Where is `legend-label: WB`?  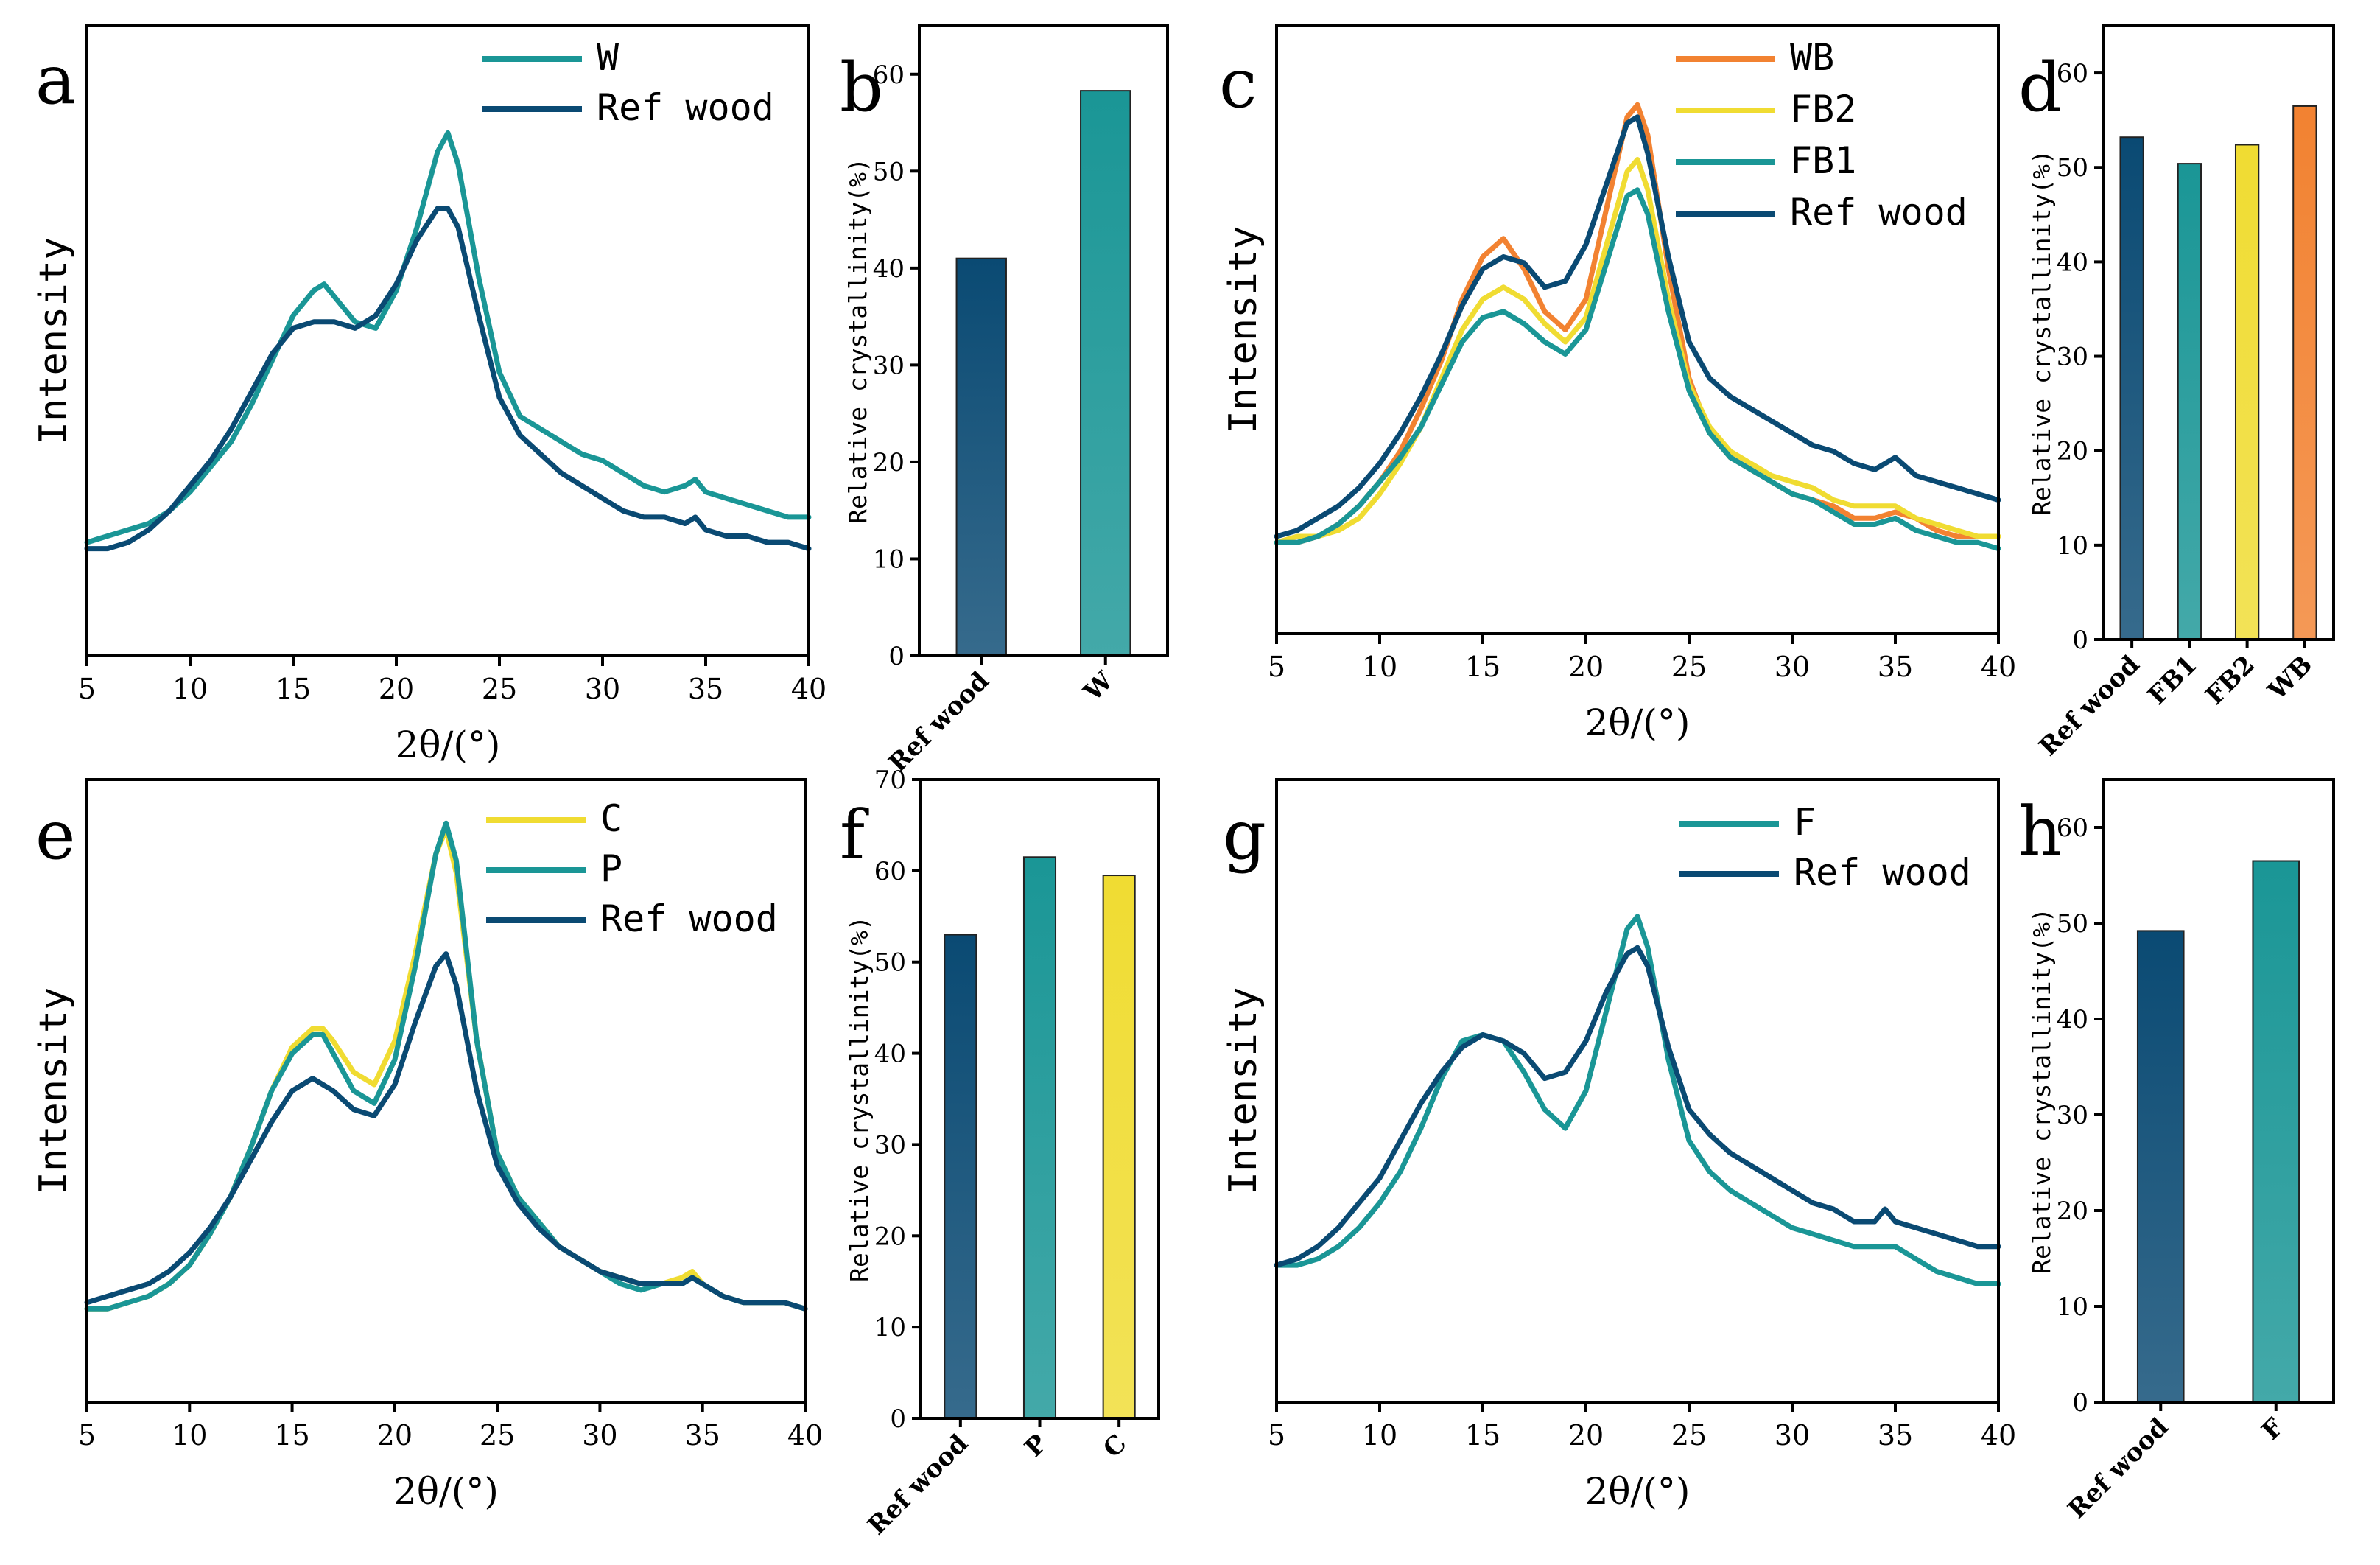 legend-label: WB is located at coordinates (1812, 57).